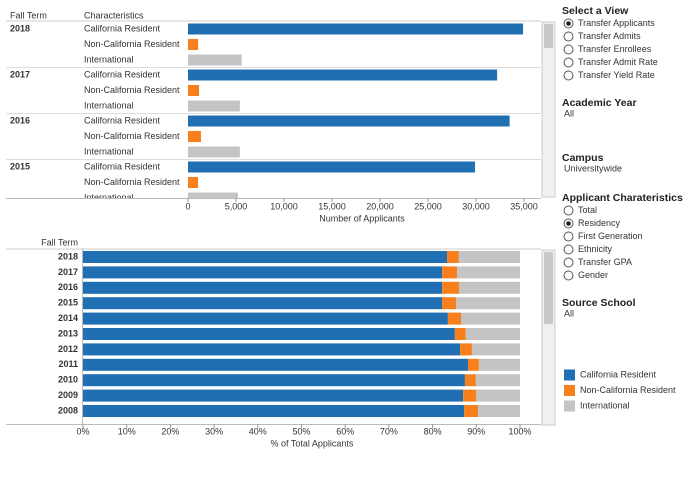 This screenshot has height=490, width=690. I want to click on x-tick-label: 0, so click(187, 206).